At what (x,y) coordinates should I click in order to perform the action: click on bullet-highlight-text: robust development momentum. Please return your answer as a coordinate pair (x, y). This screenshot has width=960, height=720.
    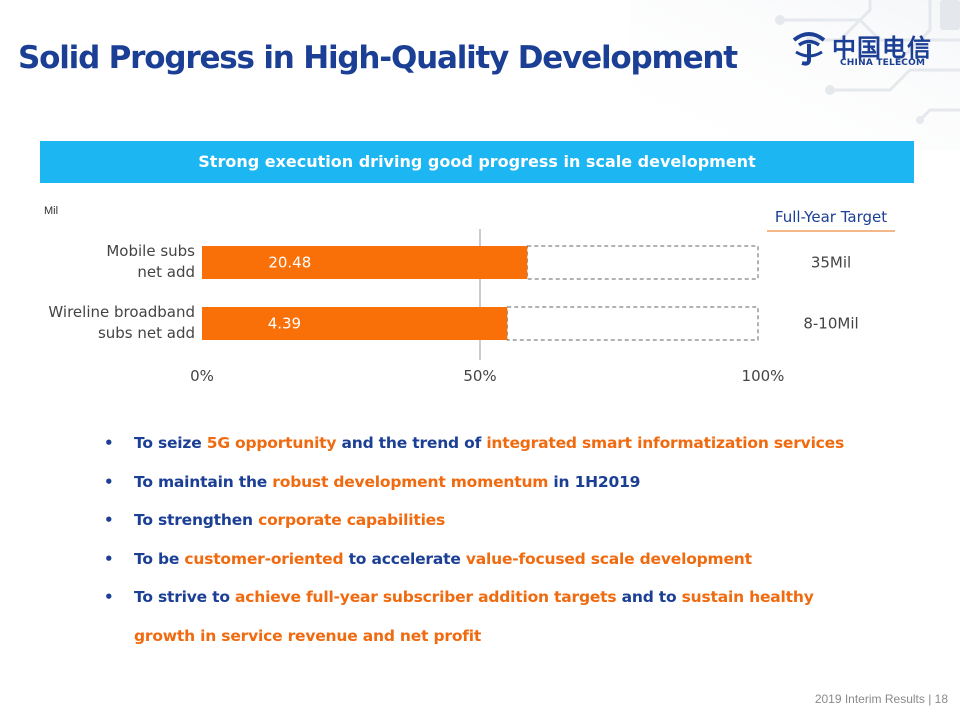
    Looking at the image, I should click on (410, 481).